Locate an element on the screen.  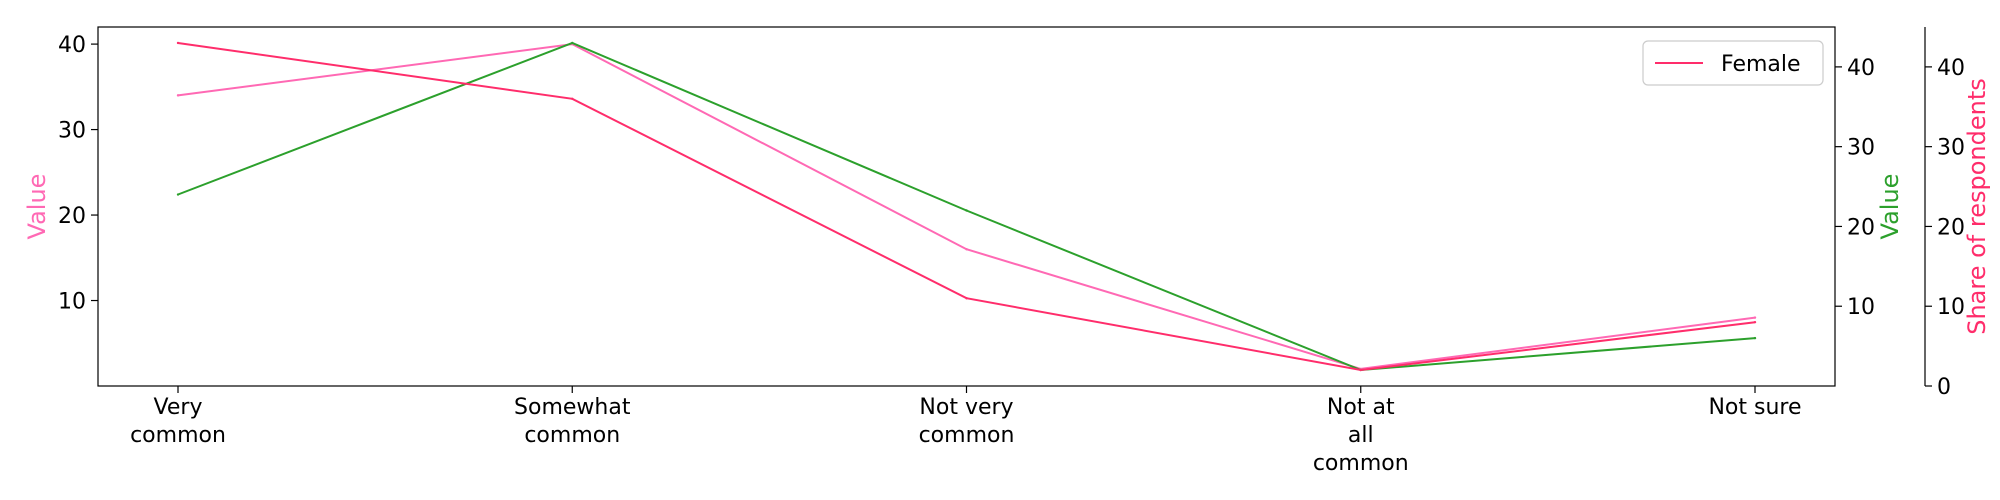
right-axis-tick-label: 10 is located at coordinates (1861, 307).